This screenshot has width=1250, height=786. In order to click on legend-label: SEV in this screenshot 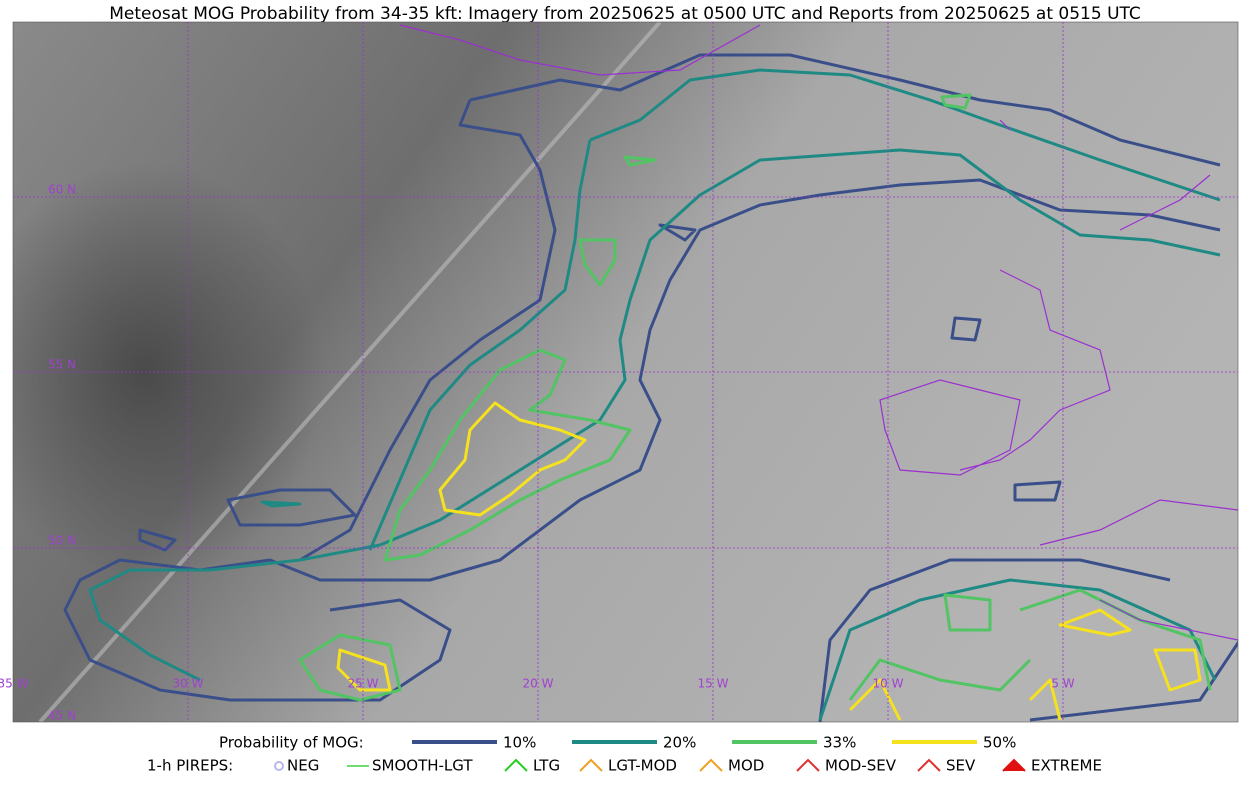, I will do `click(961, 766)`.